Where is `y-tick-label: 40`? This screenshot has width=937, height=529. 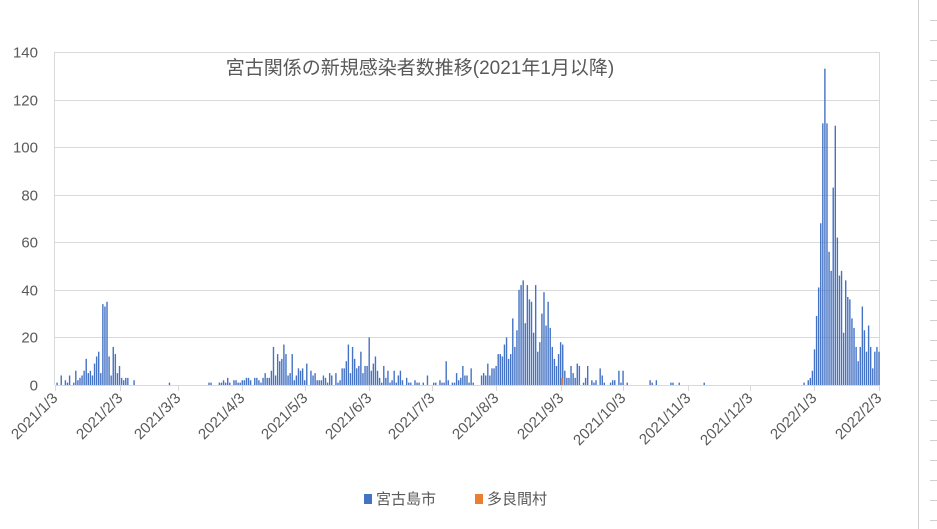
y-tick-label: 40 is located at coordinates (29, 291).